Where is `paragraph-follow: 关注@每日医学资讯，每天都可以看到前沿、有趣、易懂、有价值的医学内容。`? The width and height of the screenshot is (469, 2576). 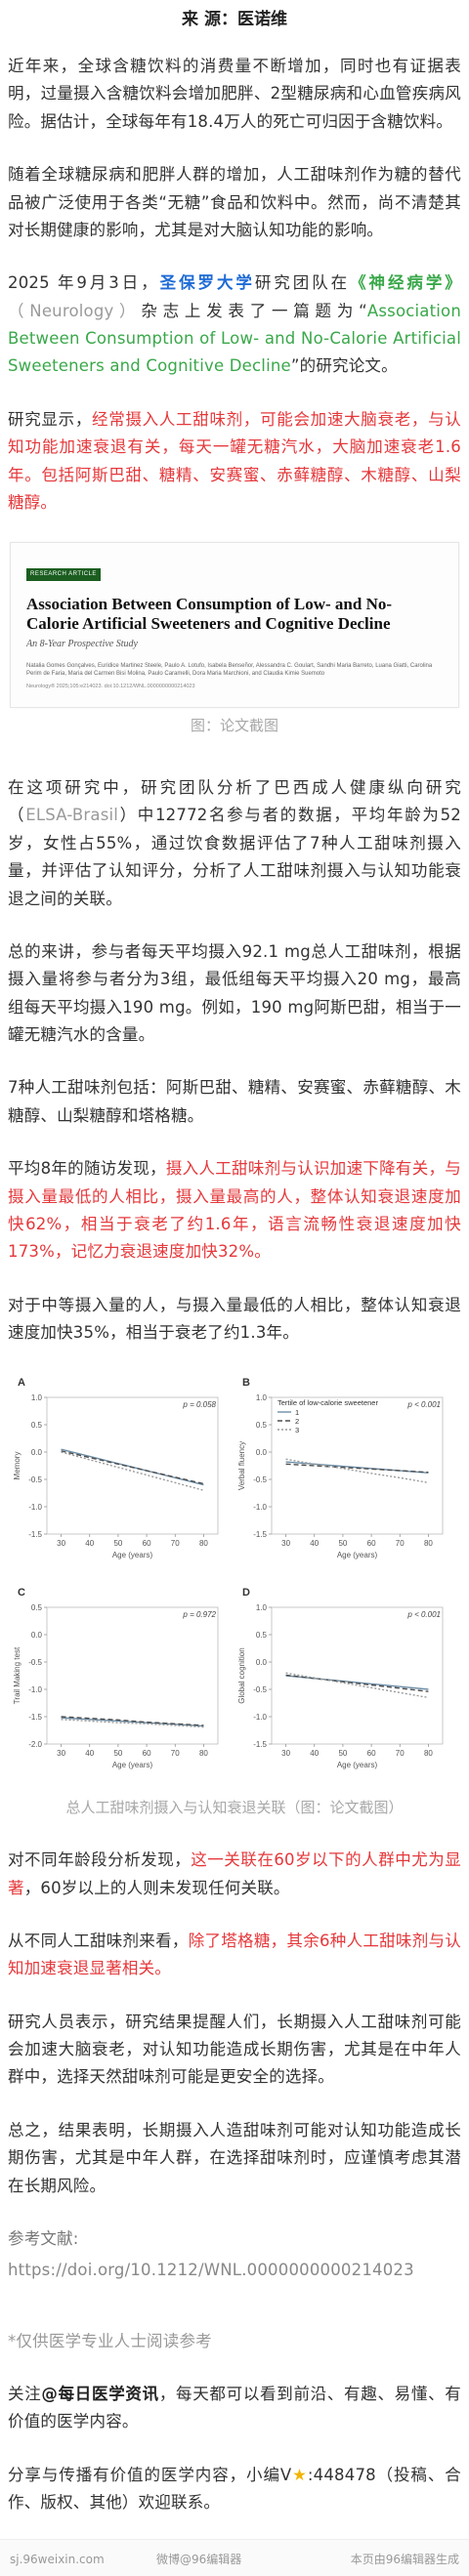 paragraph-follow: 关注@每日医学资讯，每天都可以看到前沿、有趣、易懂、有价值的医学内容。 is located at coordinates (234, 2408).